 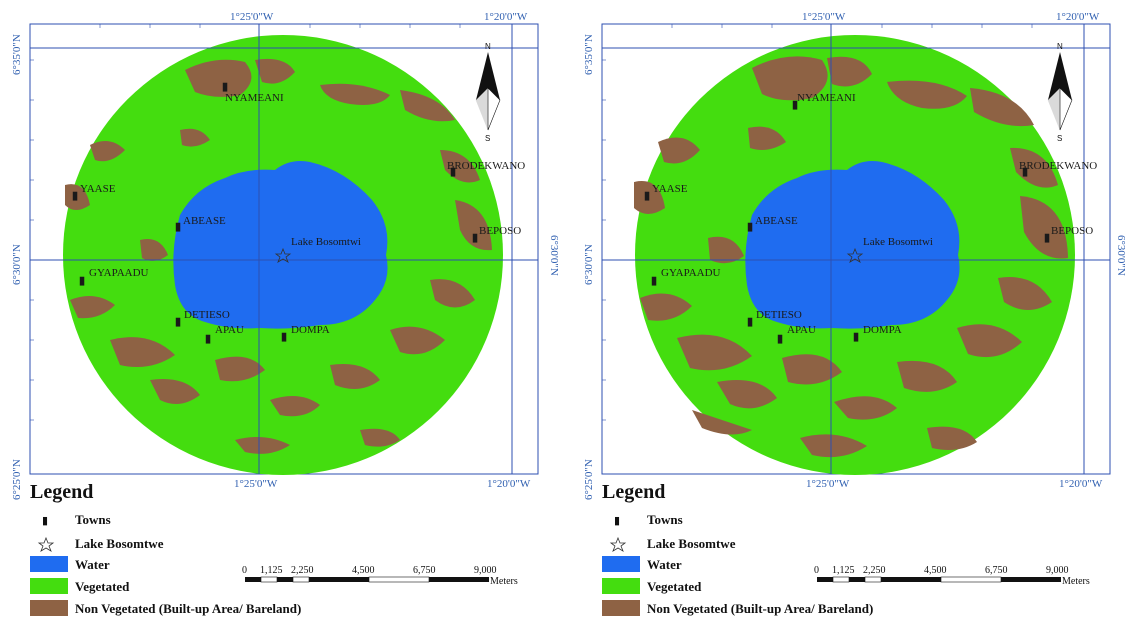 I want to click on lake-bosomtwi-marker: Lake Bosomtwi, so click(x=317, y=249).